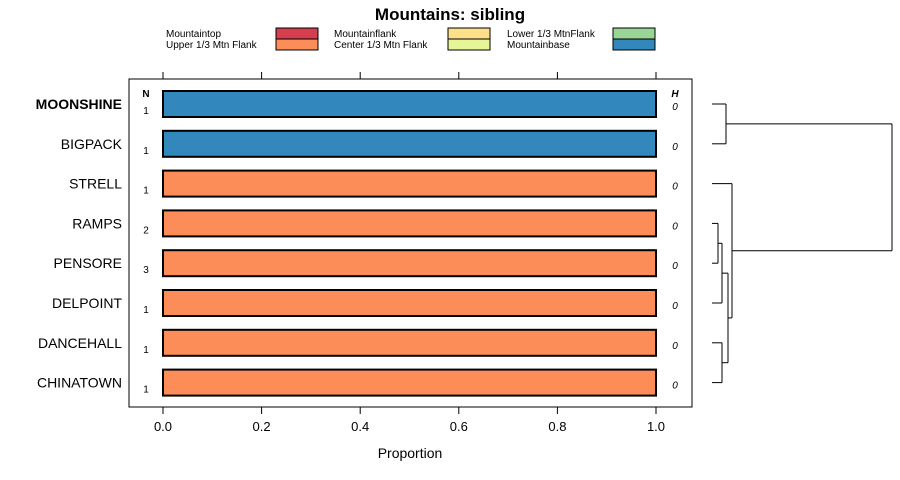 This screenshot has height=480, width=900. What do you see at coordinates (262, 426) in the screenshot?
I see `x-tick-label: 0.2` at bounding box center [262, 426].